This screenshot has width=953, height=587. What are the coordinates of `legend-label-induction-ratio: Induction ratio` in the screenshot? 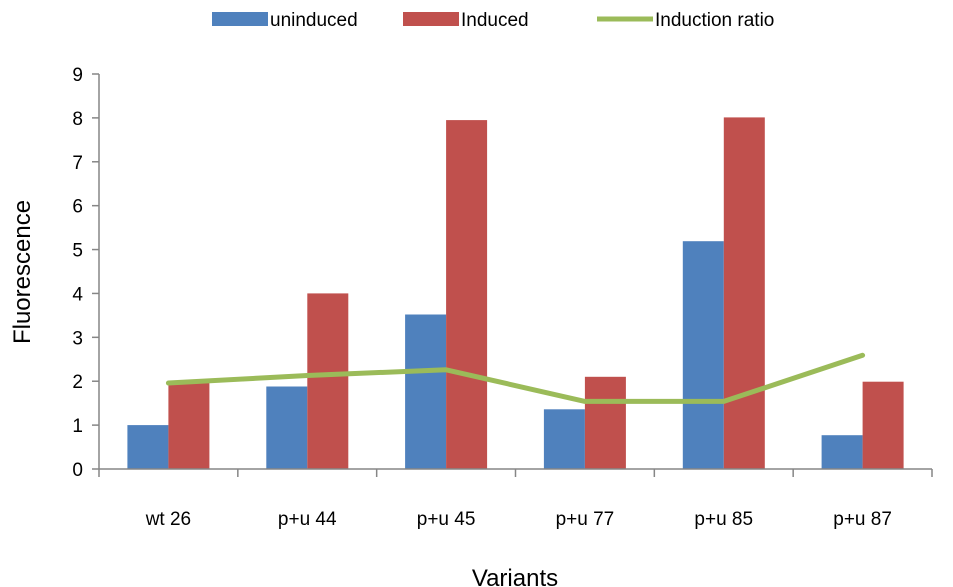 It's located at (714, 20).